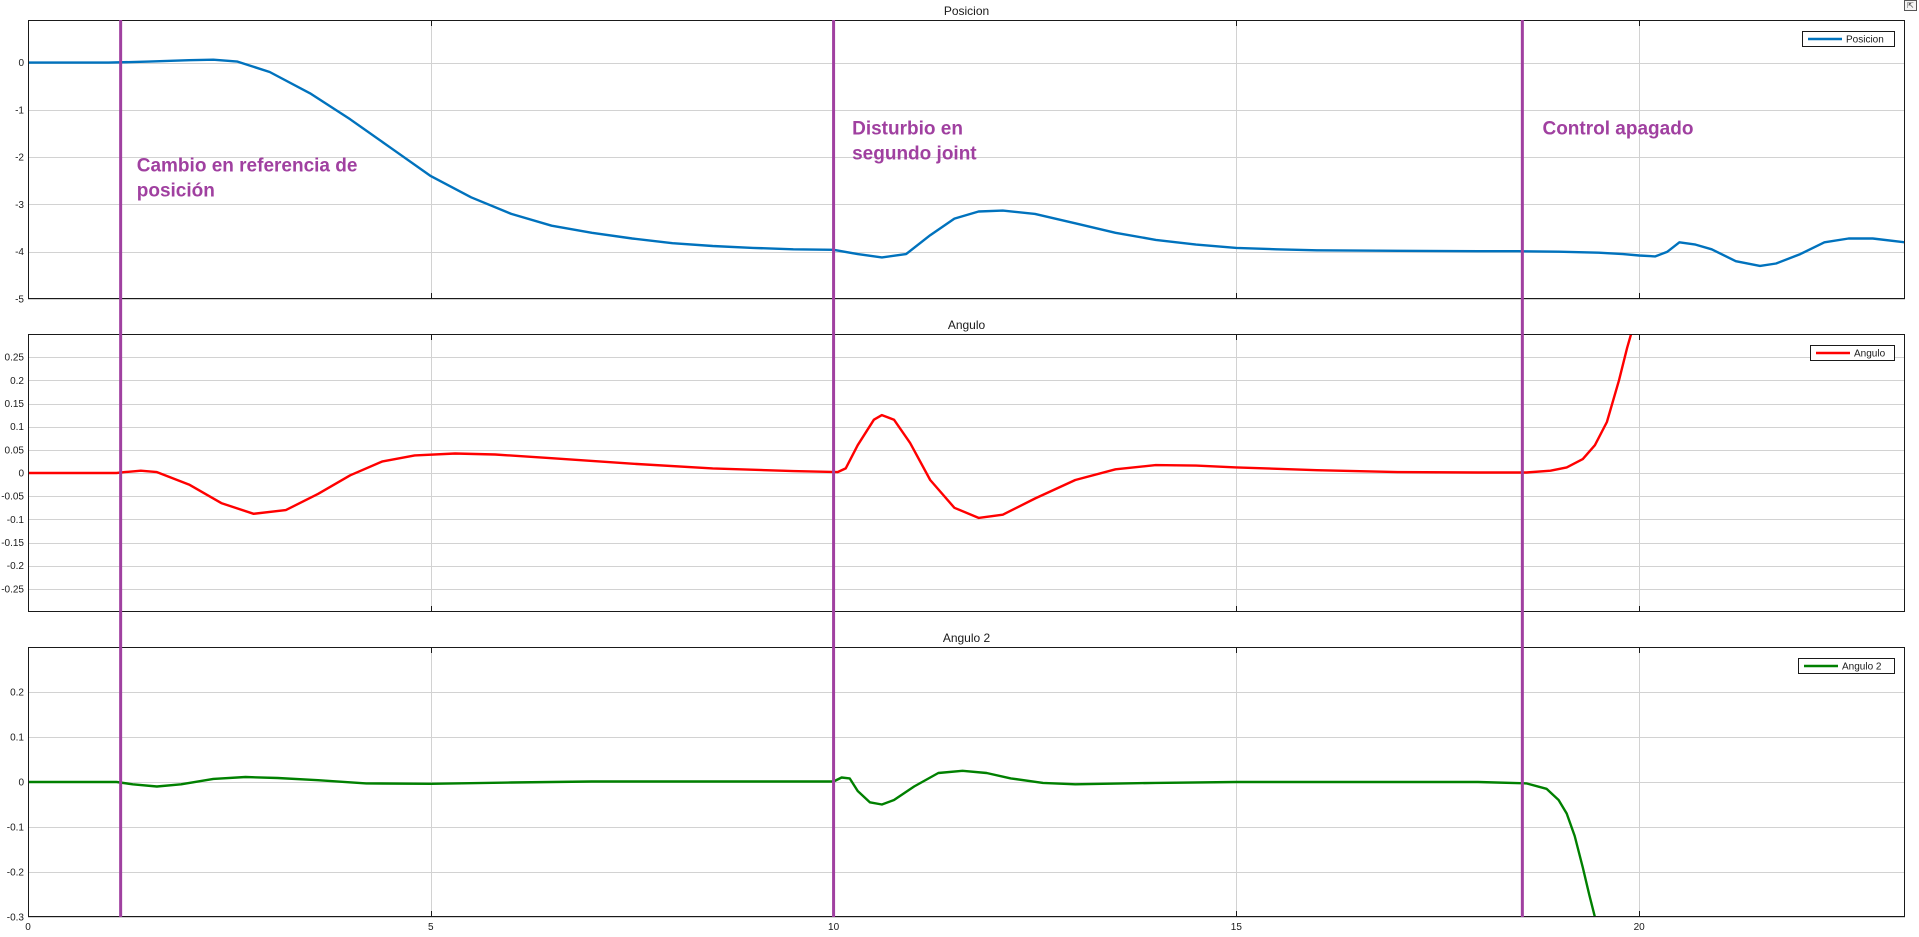  I want to click on legend-label: Posicion, so click(1865, 40).